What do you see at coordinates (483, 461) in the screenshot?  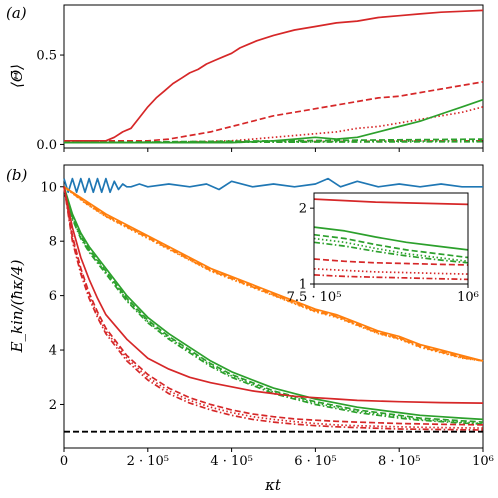 I see `panel-b-xtick-label-5: 10⁶` at bounding box center [483, 461].